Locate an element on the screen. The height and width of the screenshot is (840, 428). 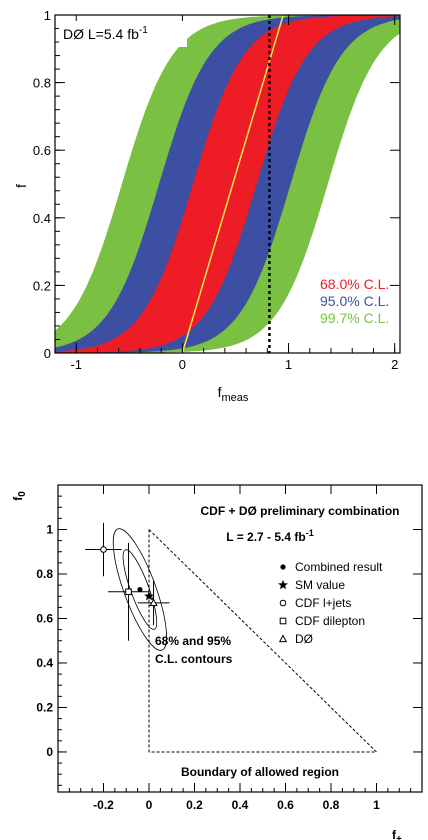
x-axis-label: f+ is located at coordinates (397, 834).